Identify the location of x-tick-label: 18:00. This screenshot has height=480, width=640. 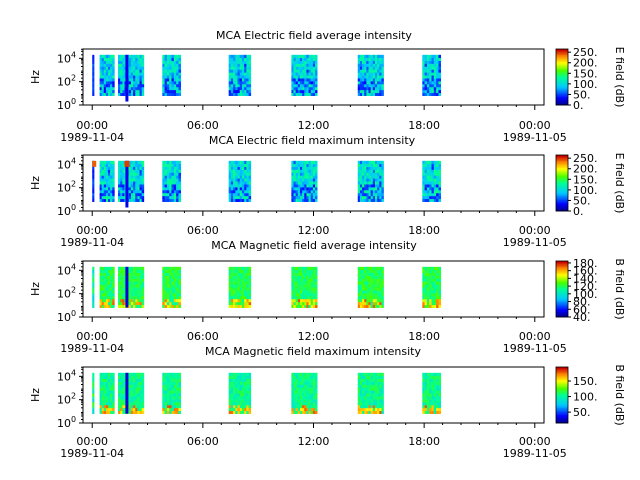
(424, 125).